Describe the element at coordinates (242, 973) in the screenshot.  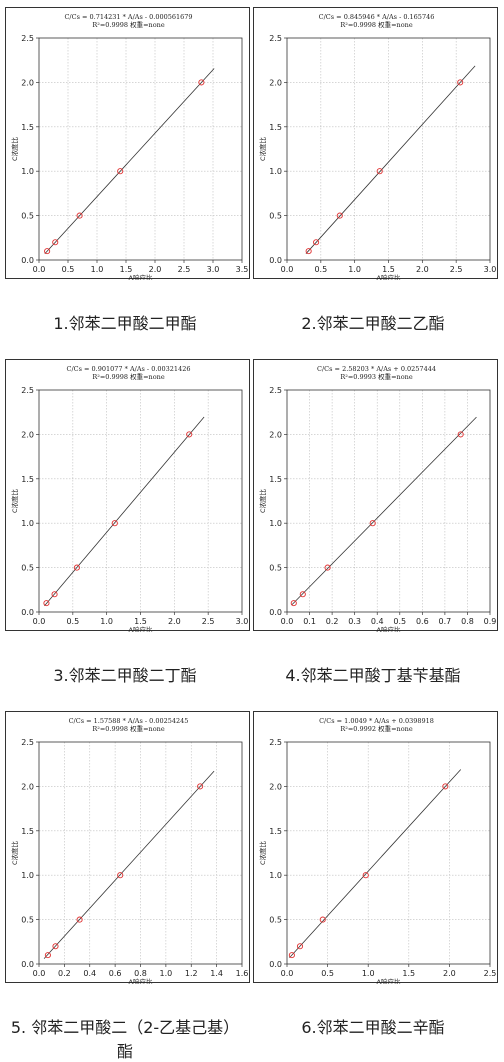
I see `x-tick-label: 1.6` at that location.